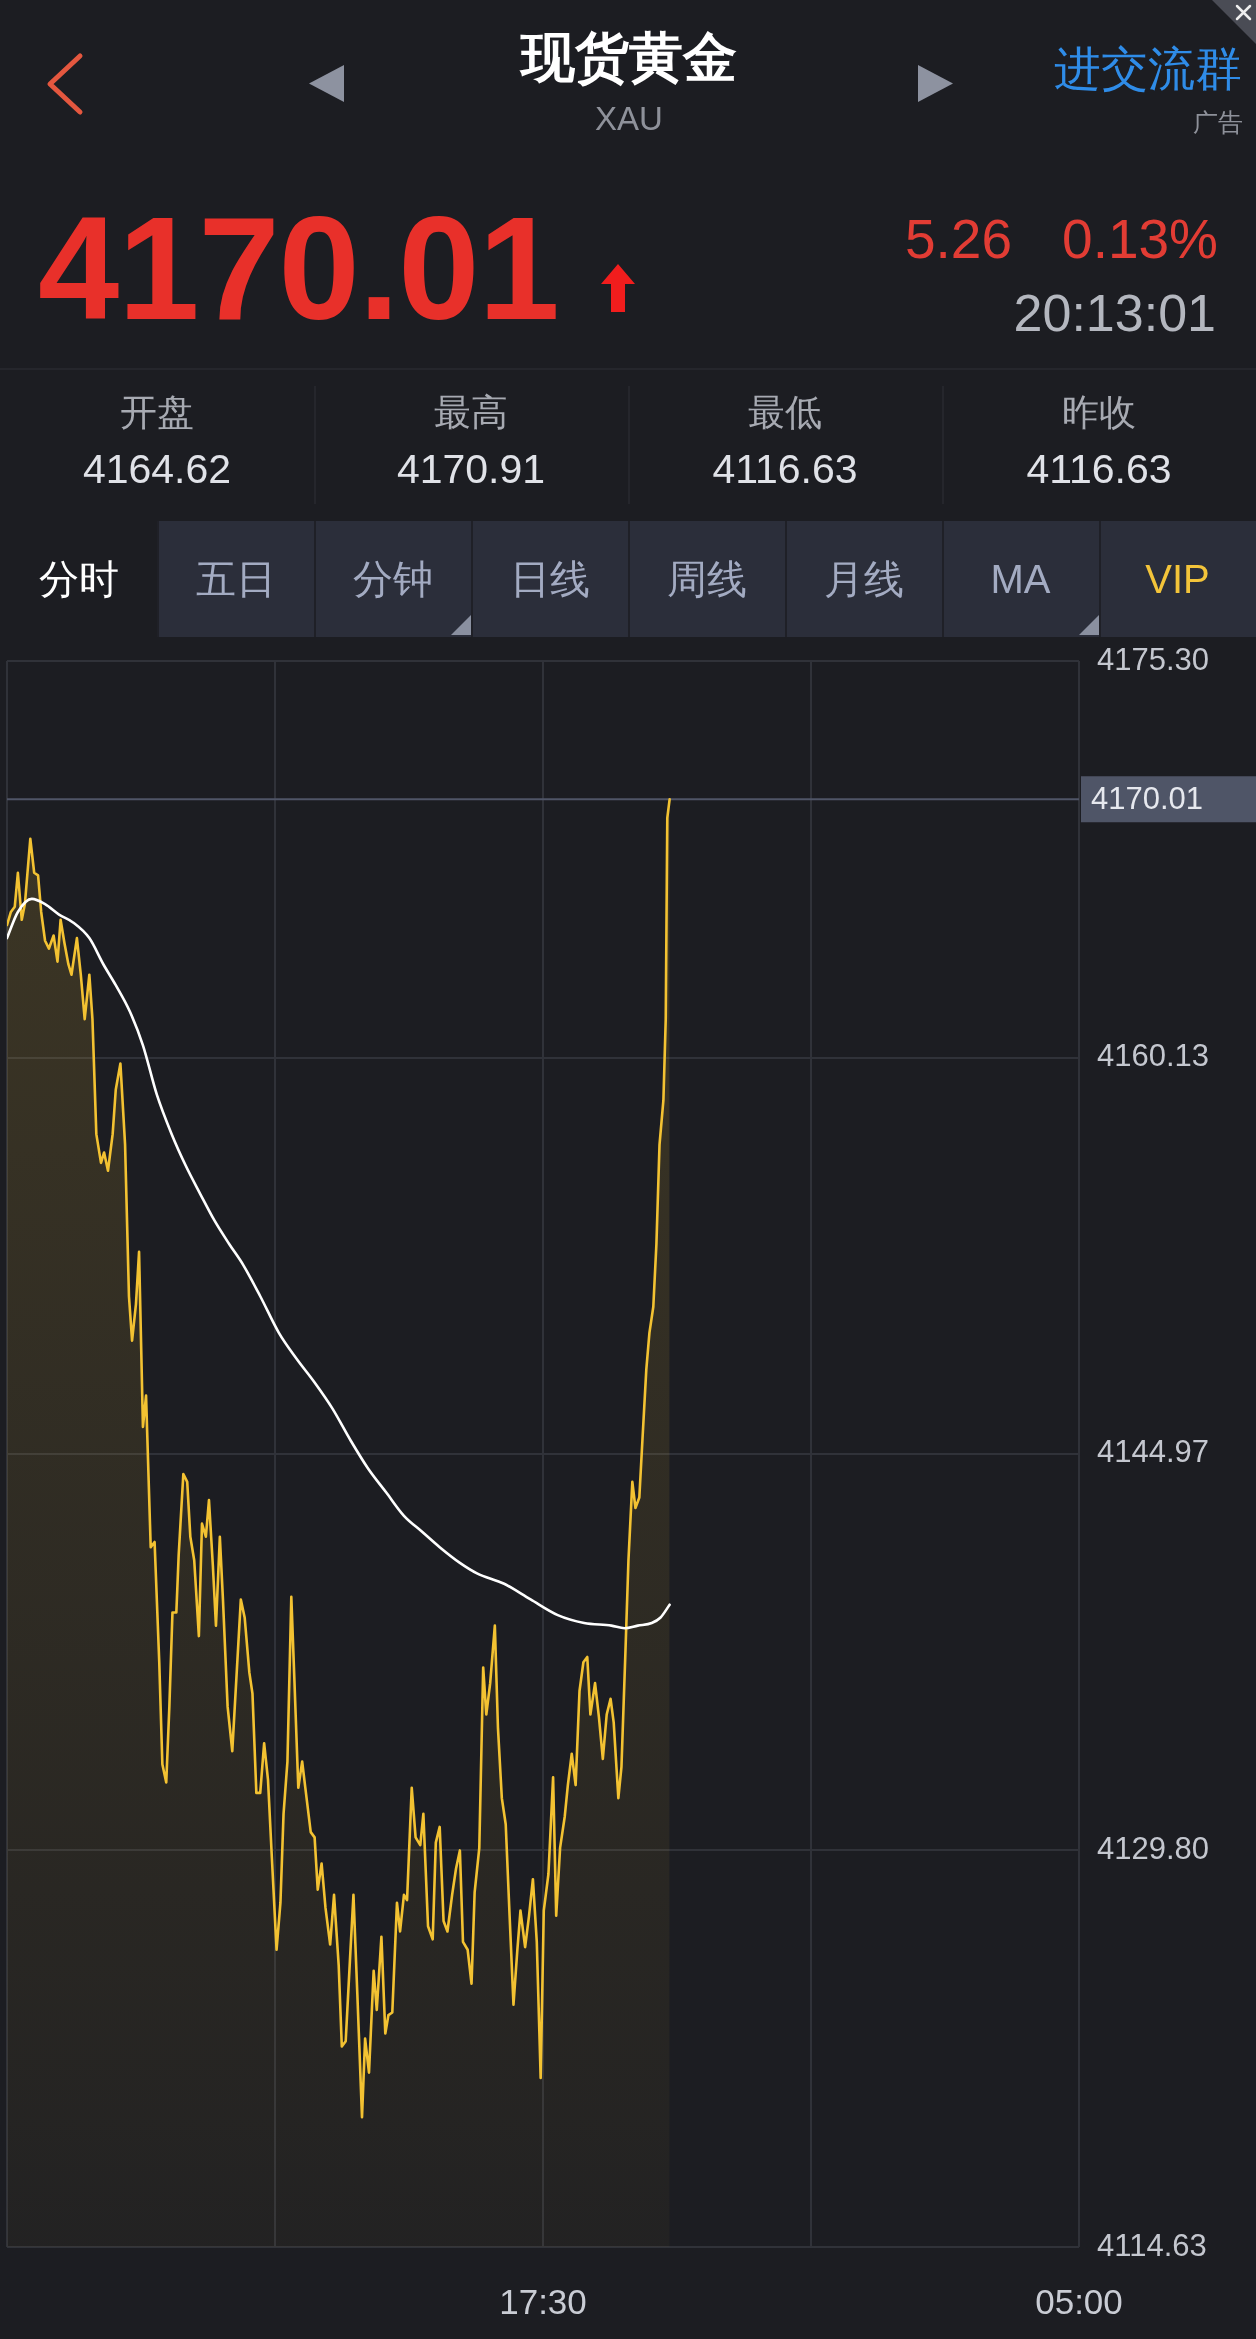 The width and height of the screenshot is (1256, 2339). I want to click on text: 最低, so click(785, 413).